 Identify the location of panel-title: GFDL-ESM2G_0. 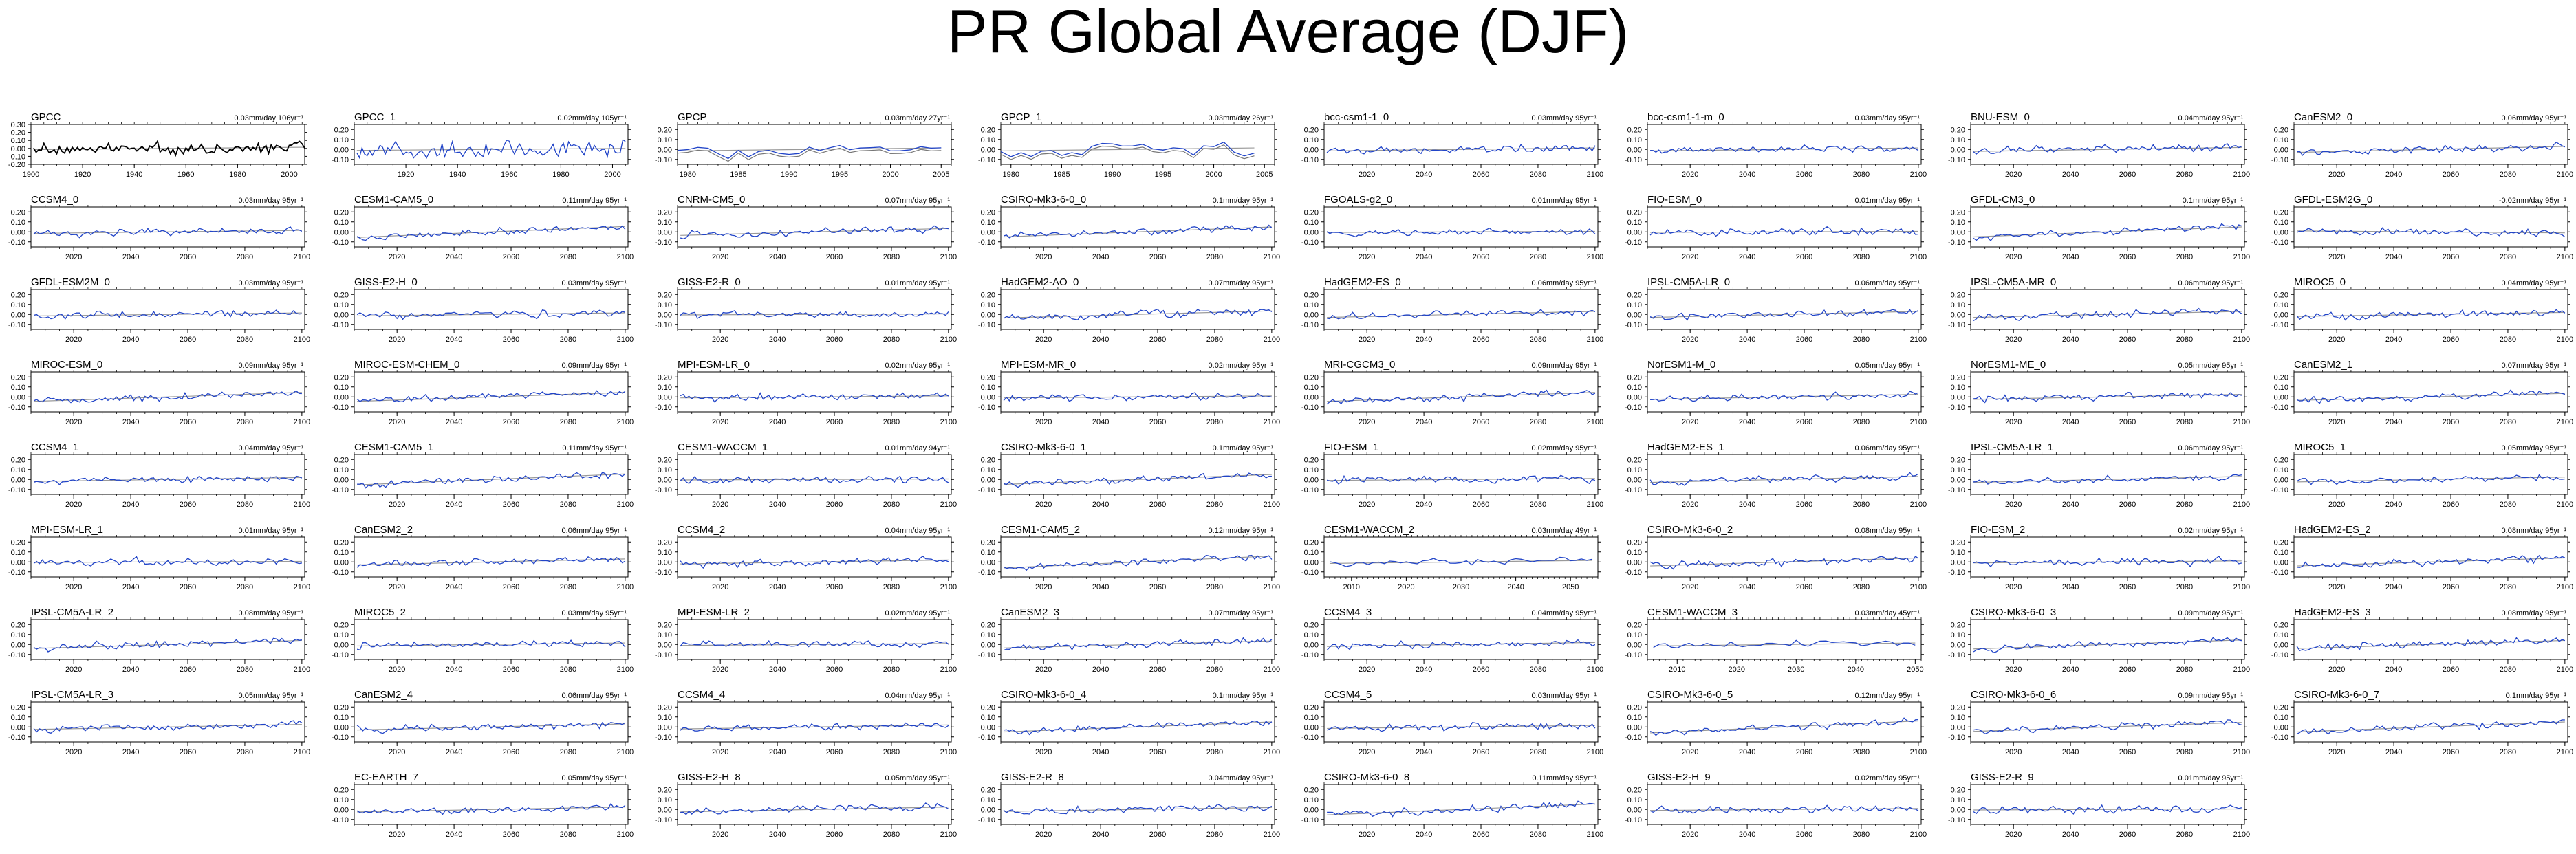
(2333, 200).